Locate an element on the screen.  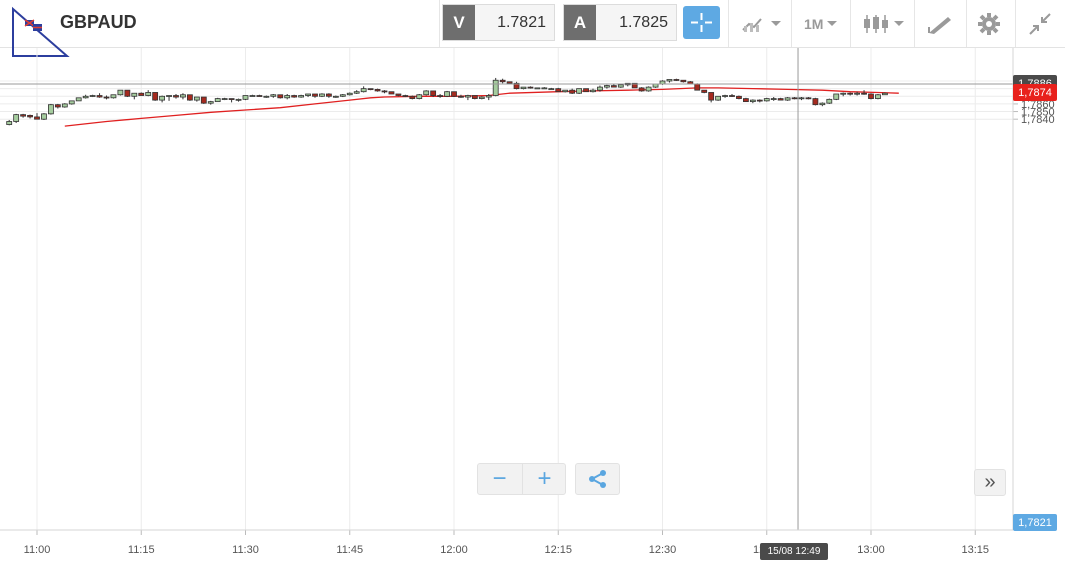
zoom-controls: − + is located at coordinates (521, 479).